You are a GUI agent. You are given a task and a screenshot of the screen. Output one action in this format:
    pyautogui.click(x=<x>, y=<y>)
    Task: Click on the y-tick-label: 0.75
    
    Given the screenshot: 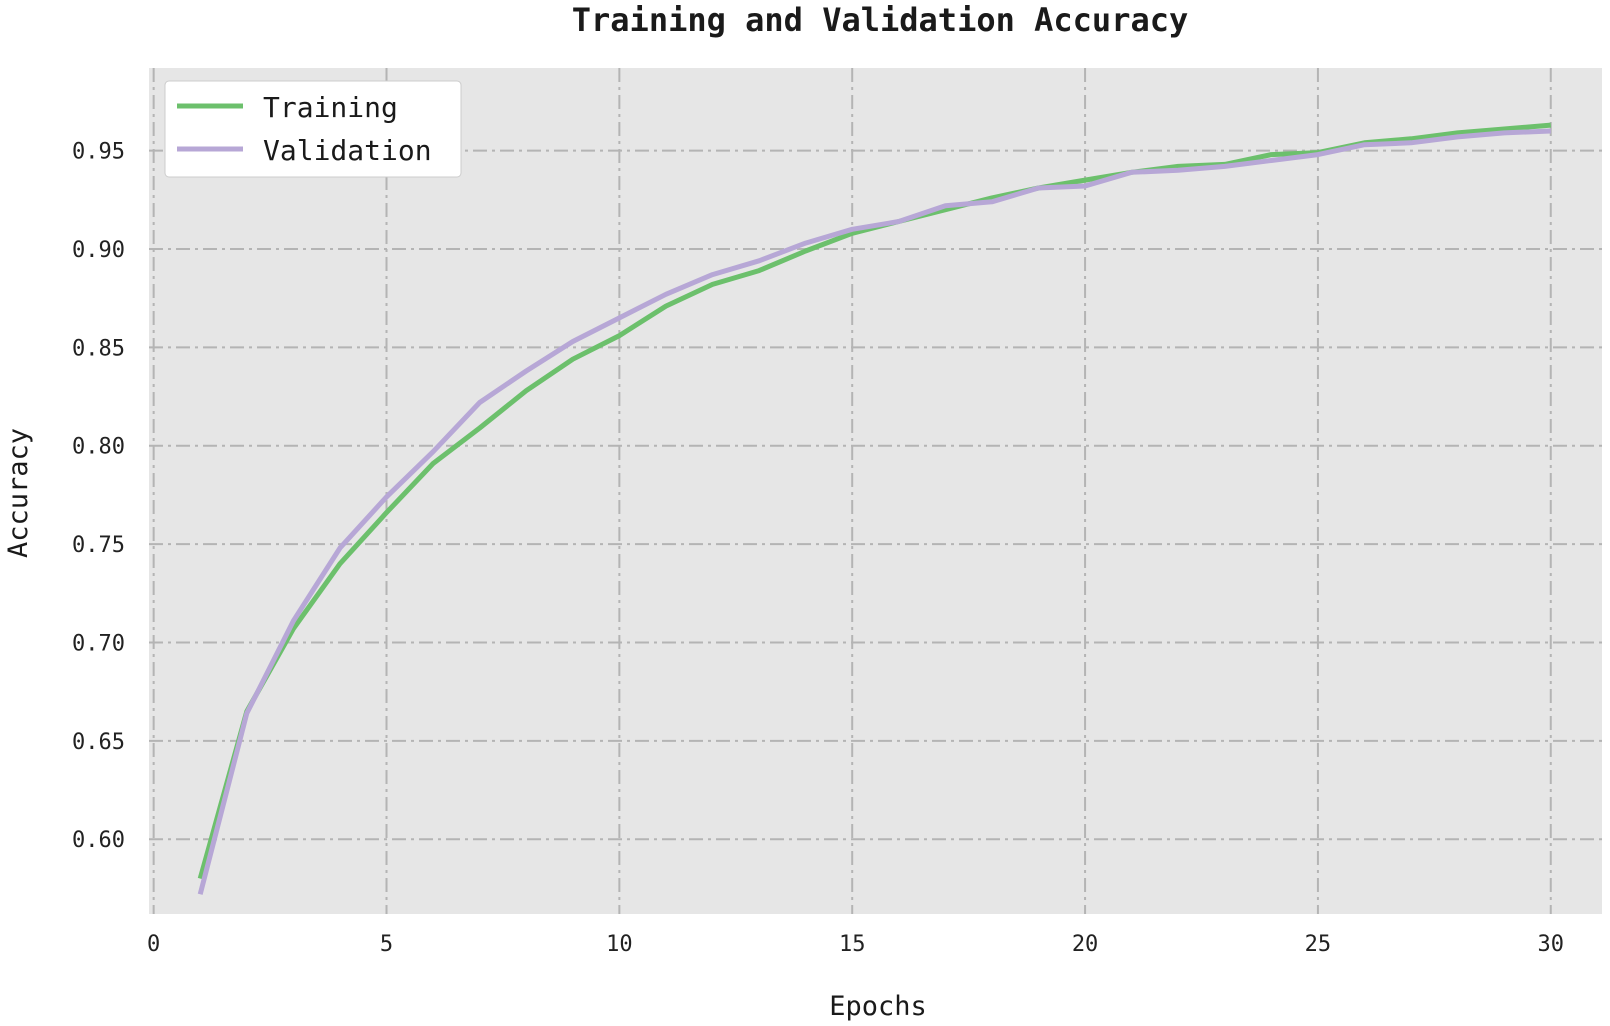 What is the action you would take?
    pyautogui.click(x=98, y=545)
    